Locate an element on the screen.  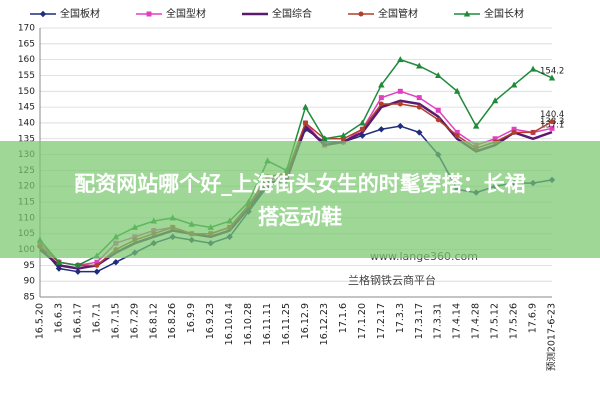
x-tick-label: 16.12.9 is located at coordinates (305, 321).